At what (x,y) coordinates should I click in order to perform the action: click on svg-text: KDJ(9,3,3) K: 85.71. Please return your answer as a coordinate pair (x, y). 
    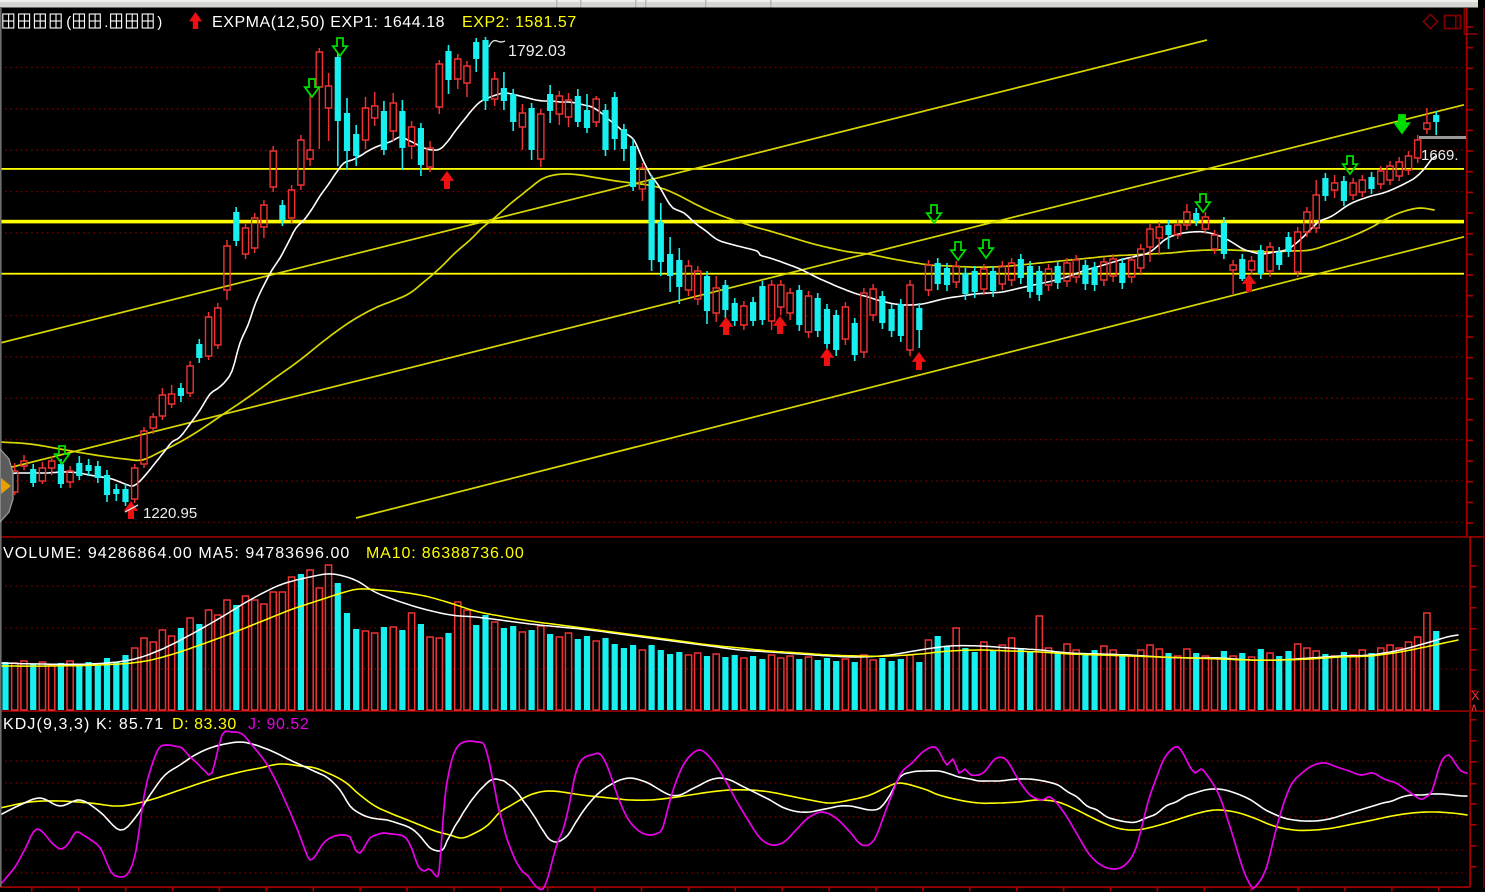
    Looking at the image, I should click on (83, 724).